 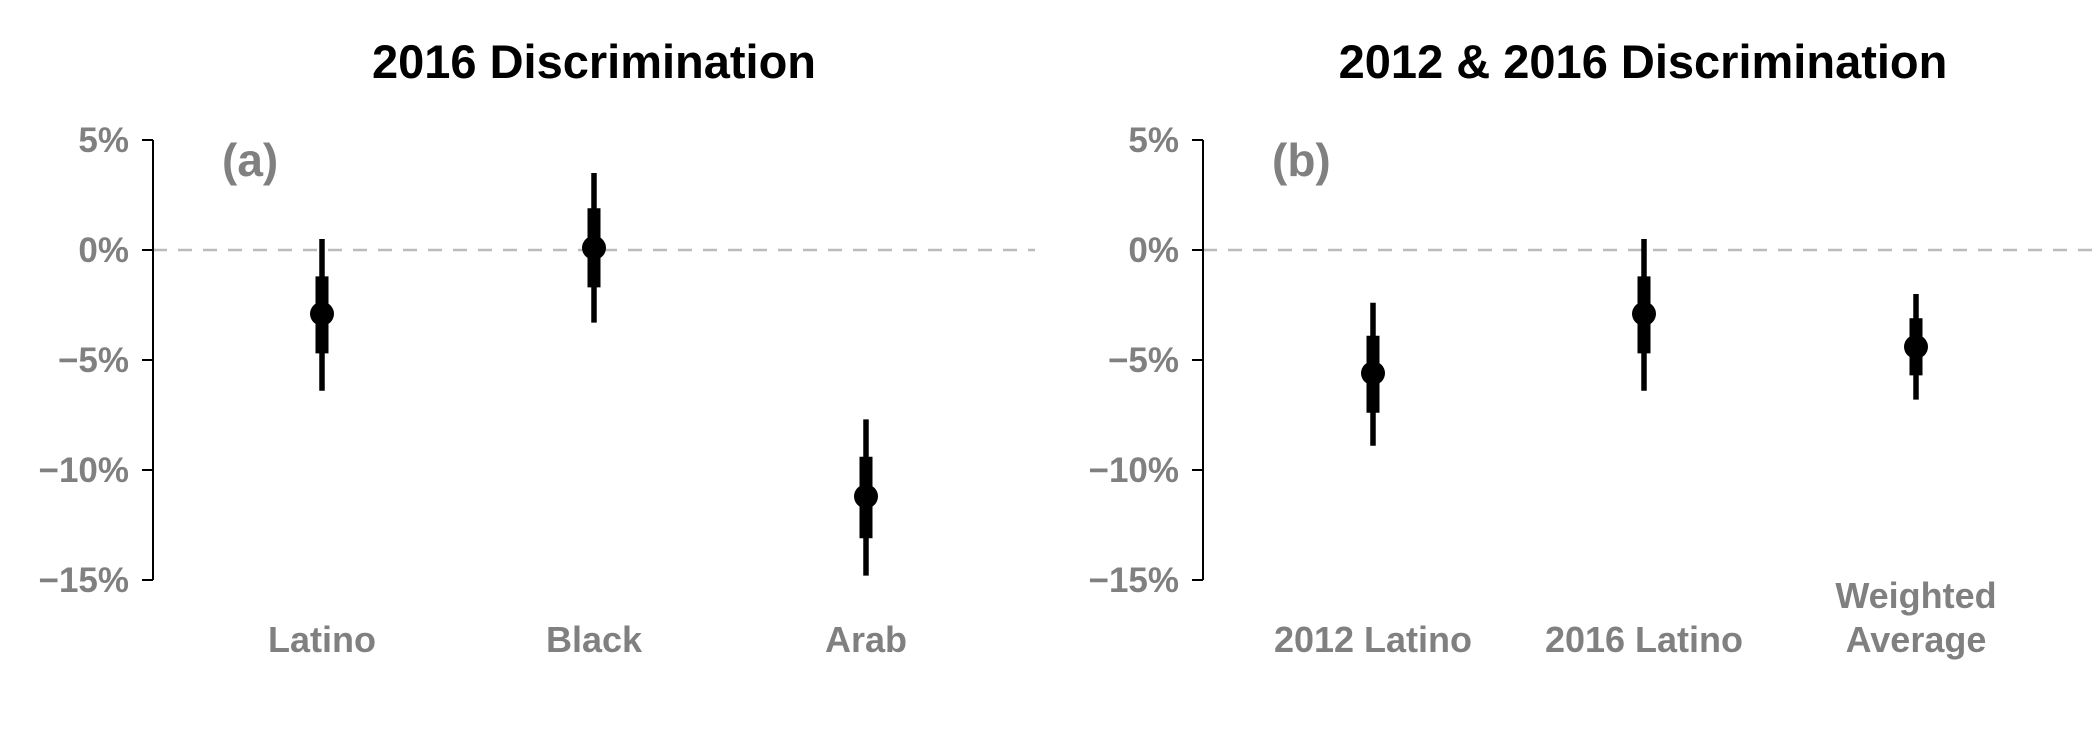 What do you see at coordinates (322, 639) in the screenshot?
I see `x-category-label: Latino` at bounding box center [322, 639].